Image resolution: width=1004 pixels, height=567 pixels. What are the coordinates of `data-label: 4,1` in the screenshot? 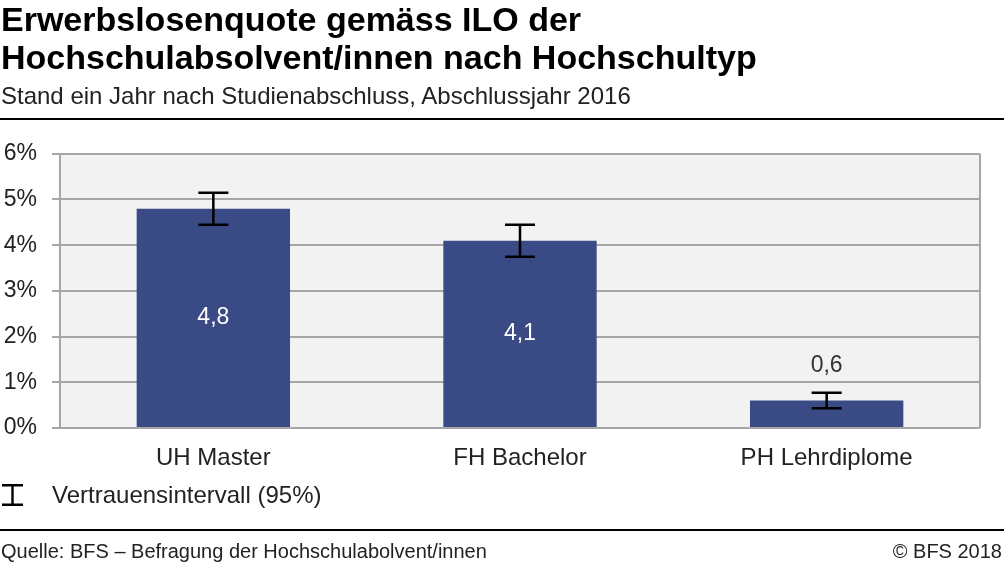 It's located at (520, 332).